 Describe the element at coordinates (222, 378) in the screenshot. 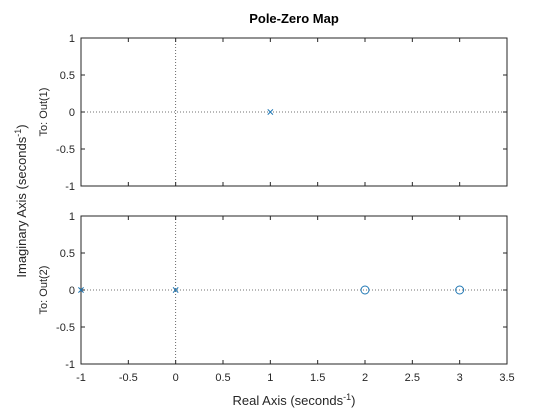

I see `x-tick-label: 0.5` at that location.